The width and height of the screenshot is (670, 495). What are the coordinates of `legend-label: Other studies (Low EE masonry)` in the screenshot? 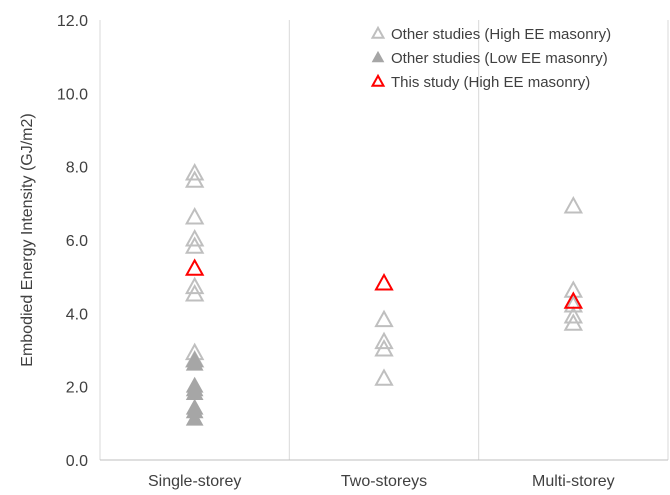 It's located at (499, 58).